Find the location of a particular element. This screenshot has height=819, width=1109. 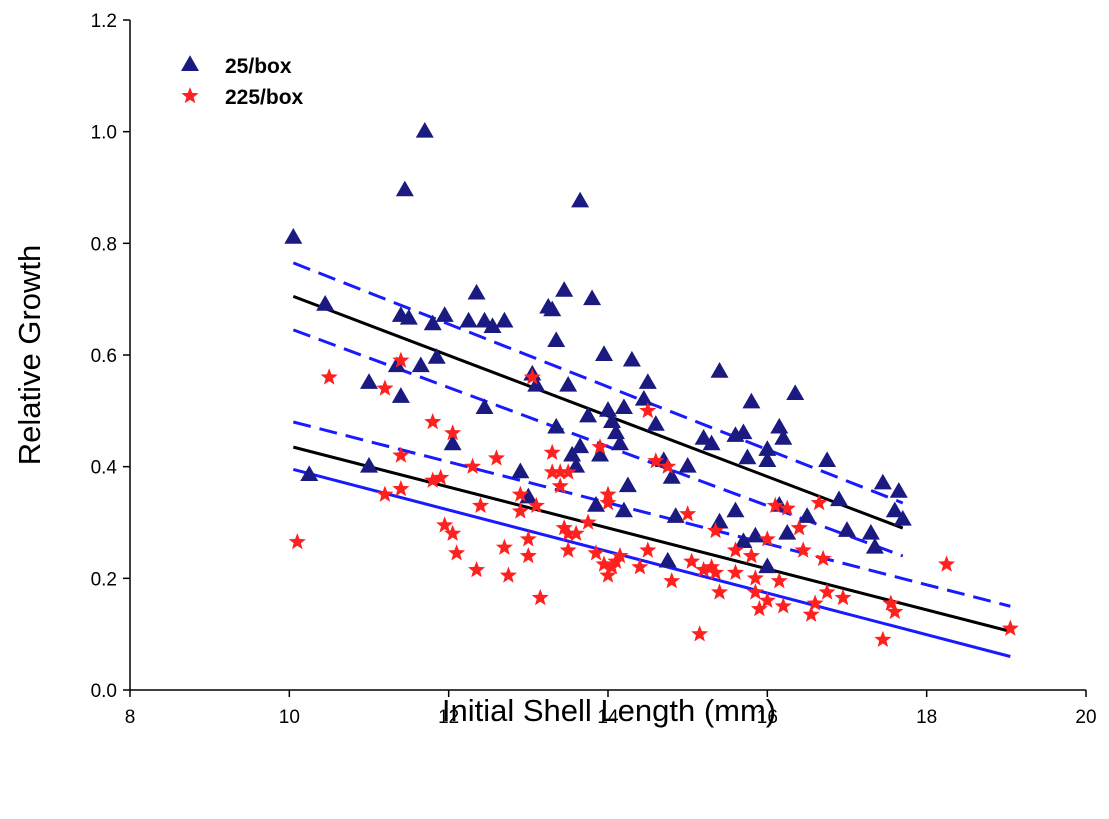

y-tick-label: 0.4 is located at coordinates (104, 468).